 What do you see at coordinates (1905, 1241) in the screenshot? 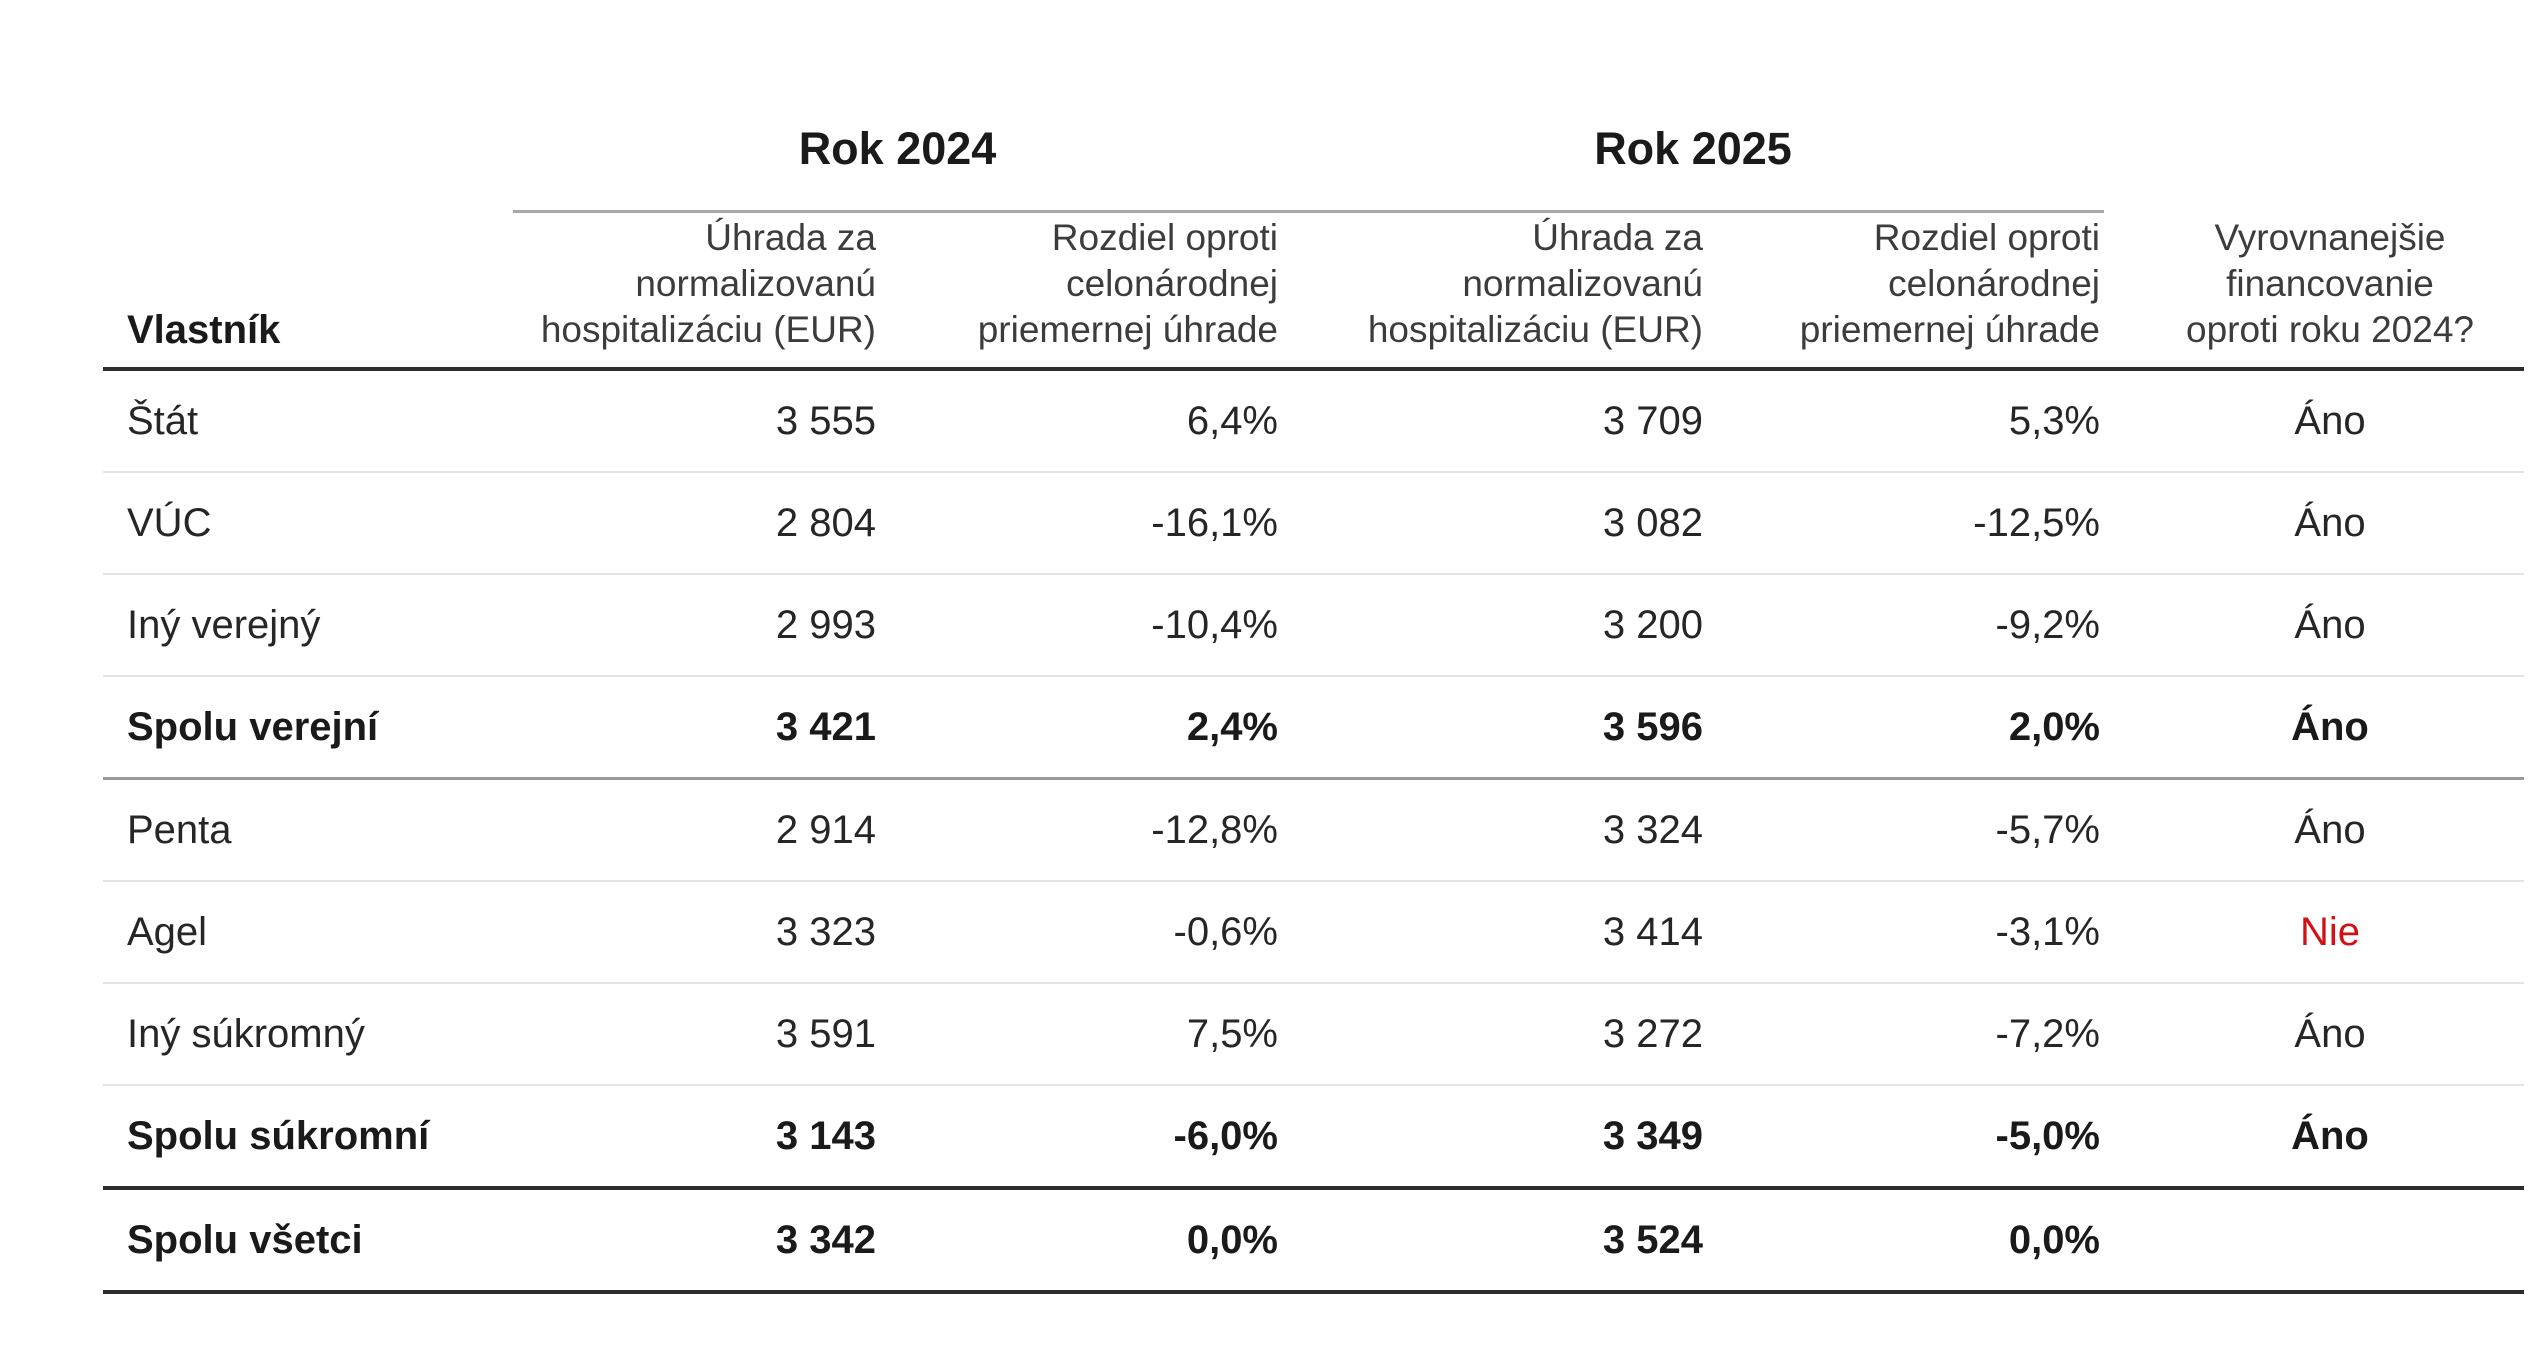
I see `diff-2025-value: 0,0%` at bounding box center [1905, 1241].